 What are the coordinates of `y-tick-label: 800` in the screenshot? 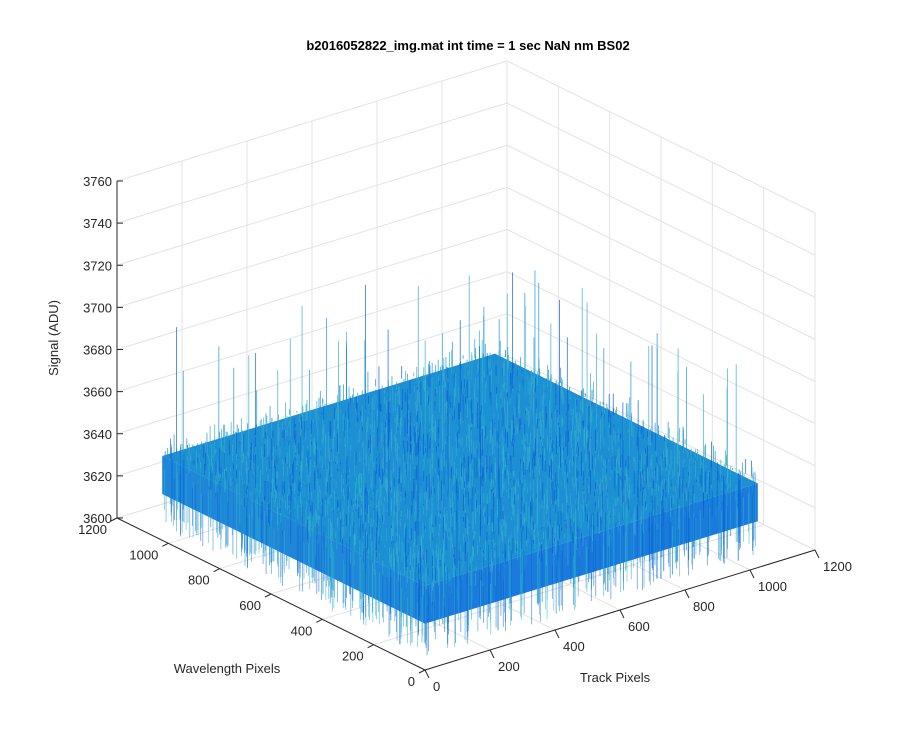 It's located at (199, 580).